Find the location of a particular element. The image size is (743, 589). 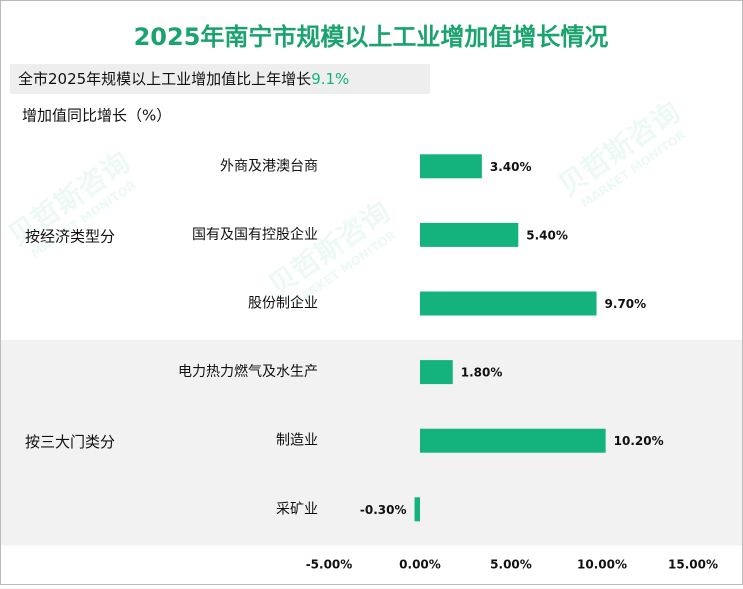

value-label: -0.30% is located at coordinates (383, 510).